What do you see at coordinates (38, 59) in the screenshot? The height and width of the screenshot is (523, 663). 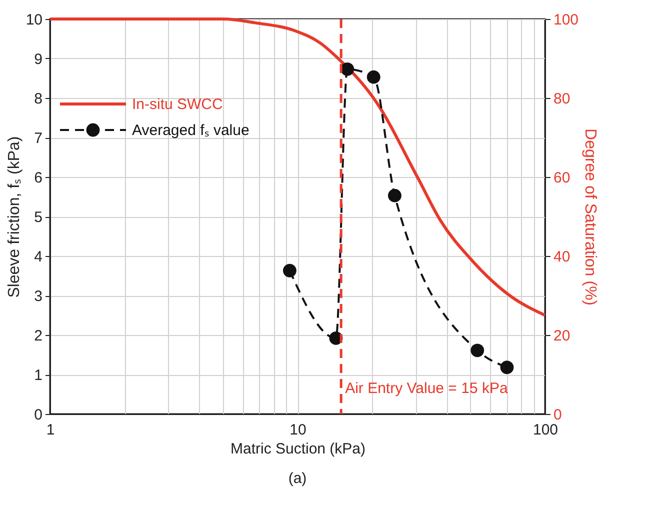 I see `y-tick-label: 9` at bounding box center [38, 59].